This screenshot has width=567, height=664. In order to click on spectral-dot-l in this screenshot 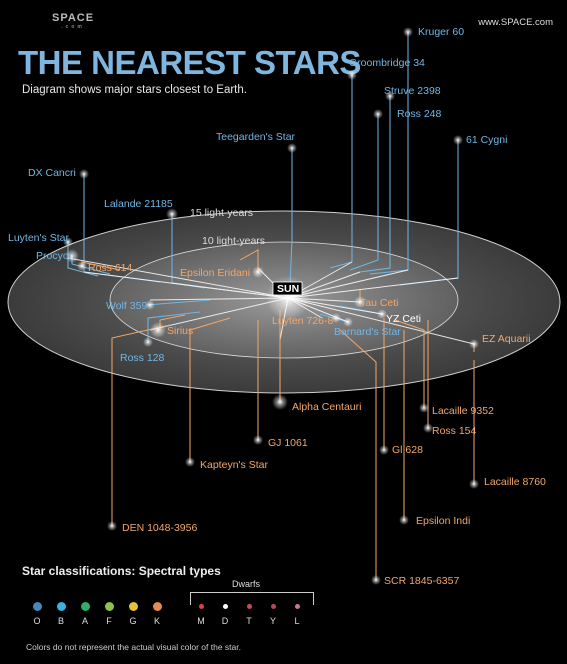, I will do `click(297, 606)`.